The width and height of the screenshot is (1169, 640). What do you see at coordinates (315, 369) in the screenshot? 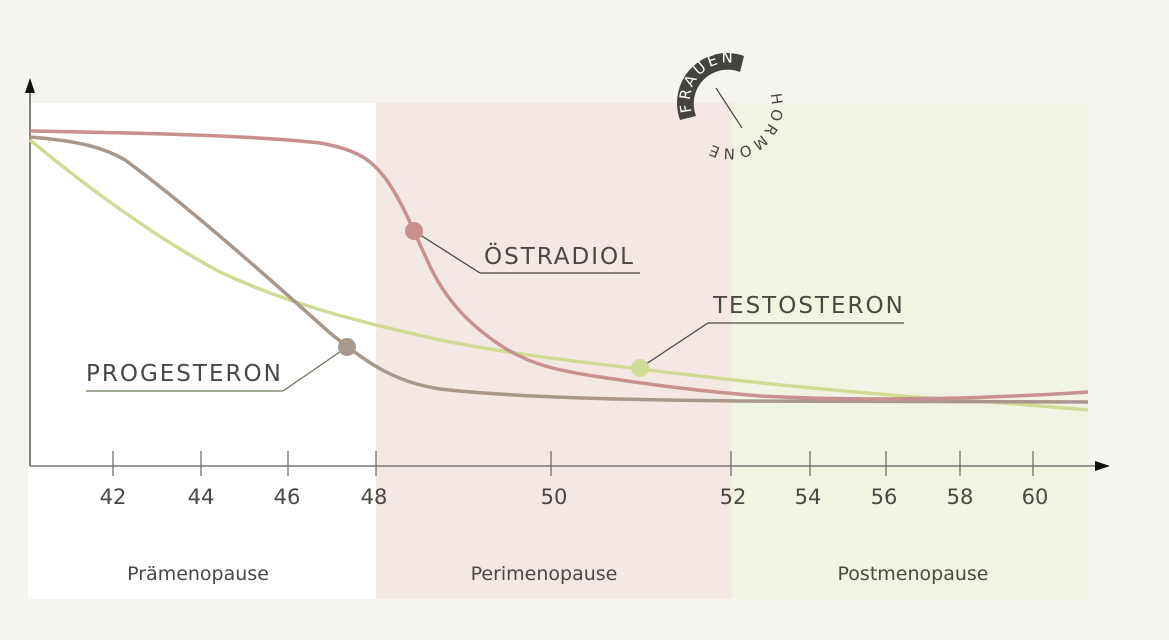
I see `progesteron-leader` at bounding box center [315, 369].